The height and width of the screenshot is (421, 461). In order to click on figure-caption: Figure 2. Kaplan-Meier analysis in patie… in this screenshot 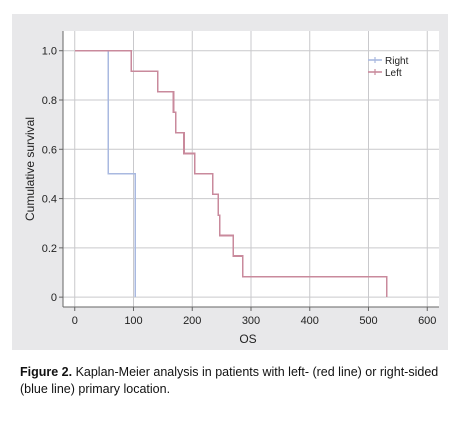, I will do `click(232, 381)`.